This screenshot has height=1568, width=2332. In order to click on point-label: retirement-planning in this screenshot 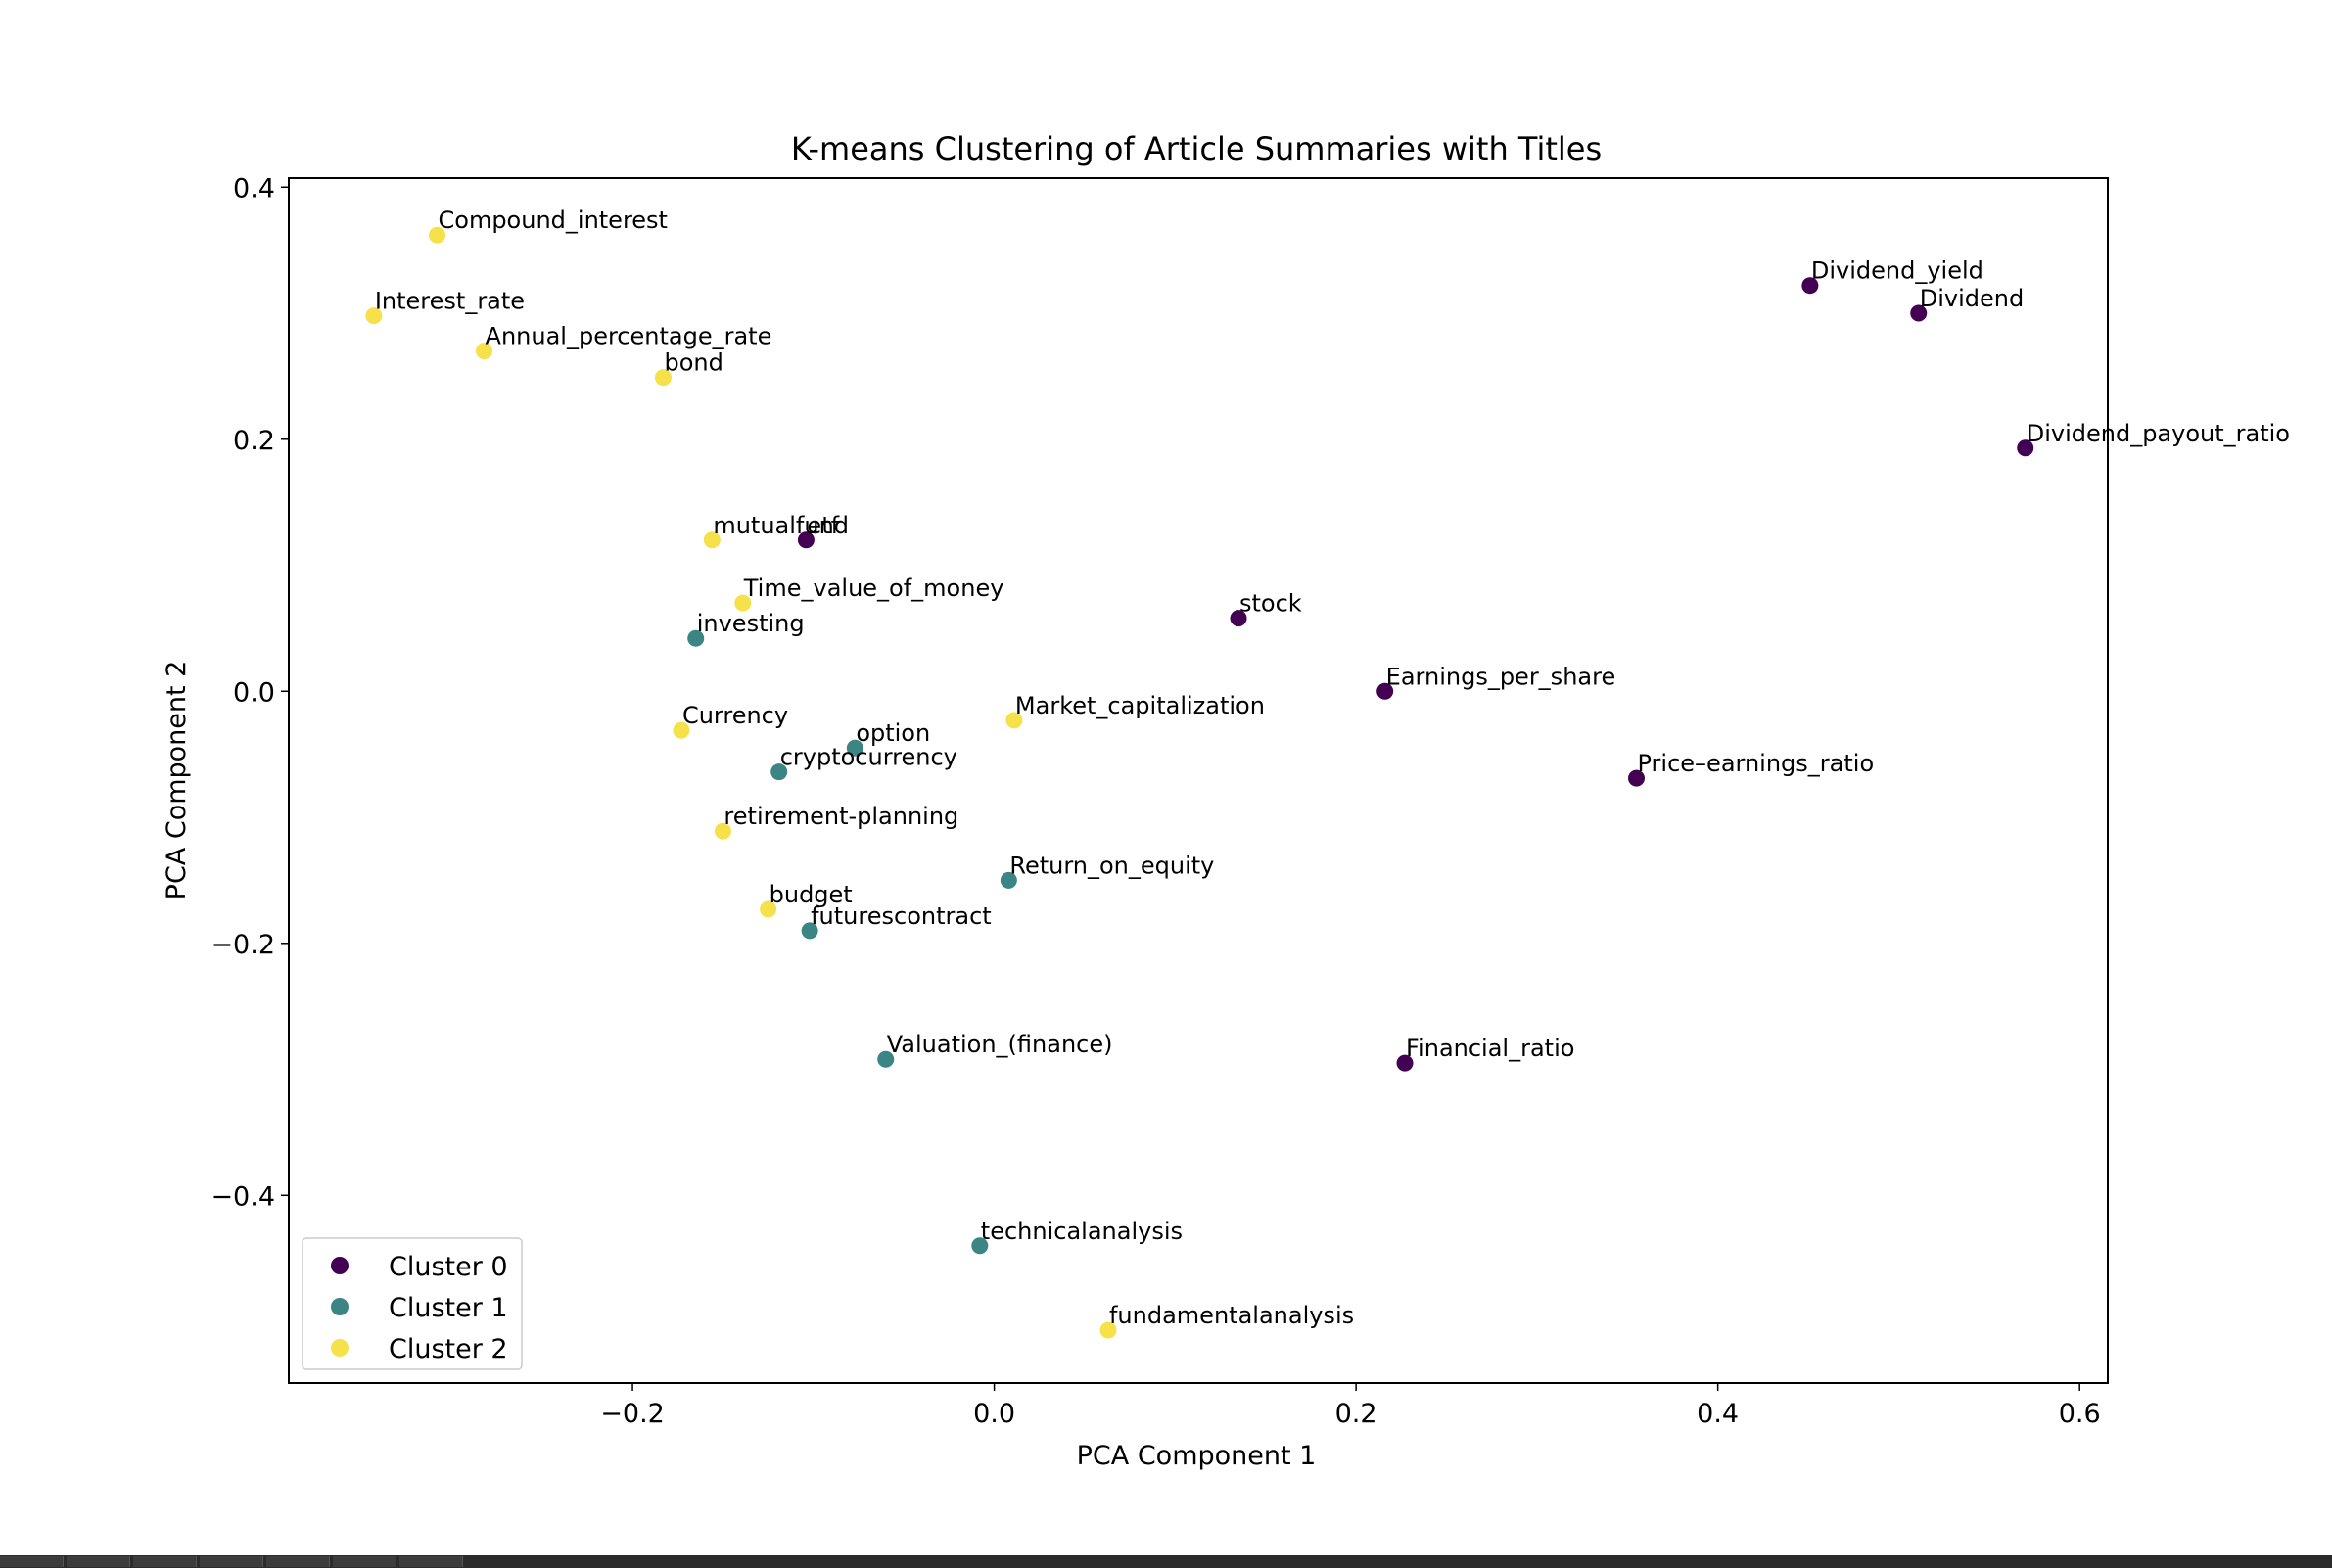, I will do `click(840, 816)`.